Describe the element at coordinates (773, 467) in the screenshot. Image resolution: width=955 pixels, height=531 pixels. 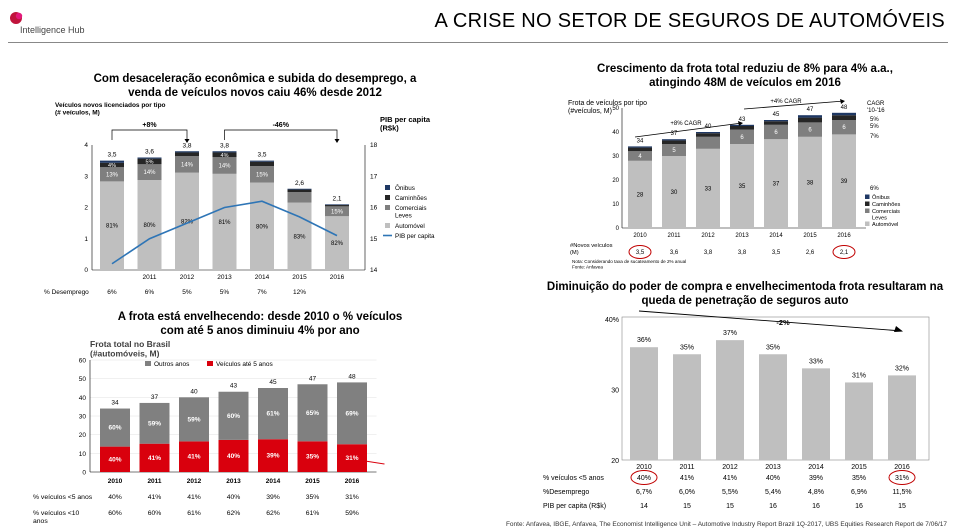
I see `x-tick-label: 2013` at that location.